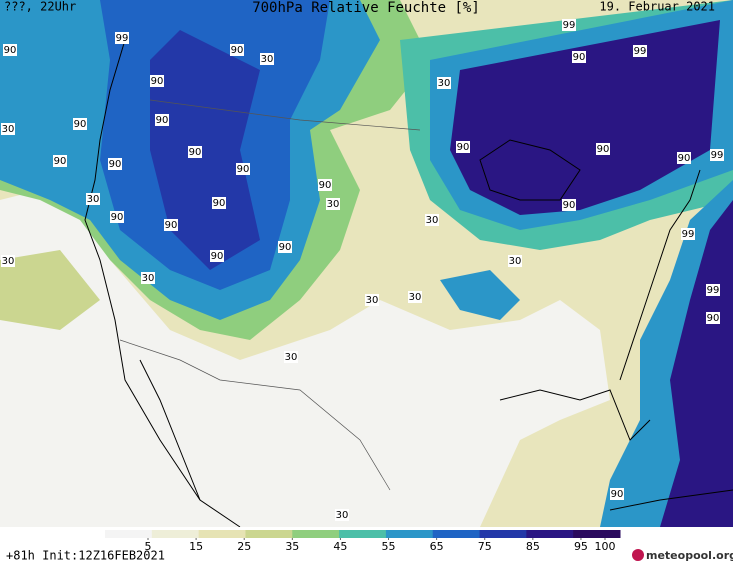 This screenshot has width=733, height=570. I want to click on colorbar: 5 15 25 35 45 55 65 75 85 95 100, so click(363, 541).